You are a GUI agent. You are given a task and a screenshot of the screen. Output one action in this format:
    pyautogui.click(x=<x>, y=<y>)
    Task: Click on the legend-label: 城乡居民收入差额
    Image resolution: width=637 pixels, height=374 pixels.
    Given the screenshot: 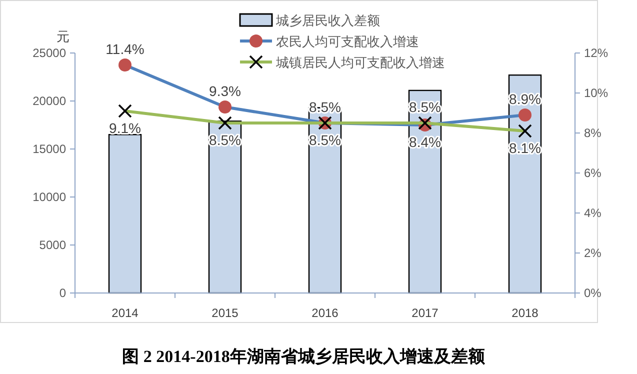 What is the action you would take?
    pyautogui.click(x=327, y=20)
    